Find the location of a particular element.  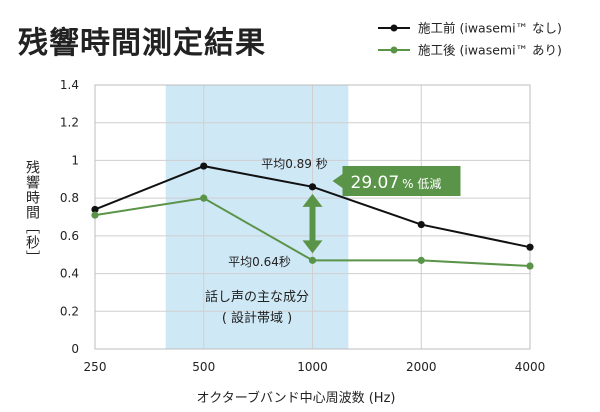

y-tick-label: 1.2 is located at coordinates (69, 123).